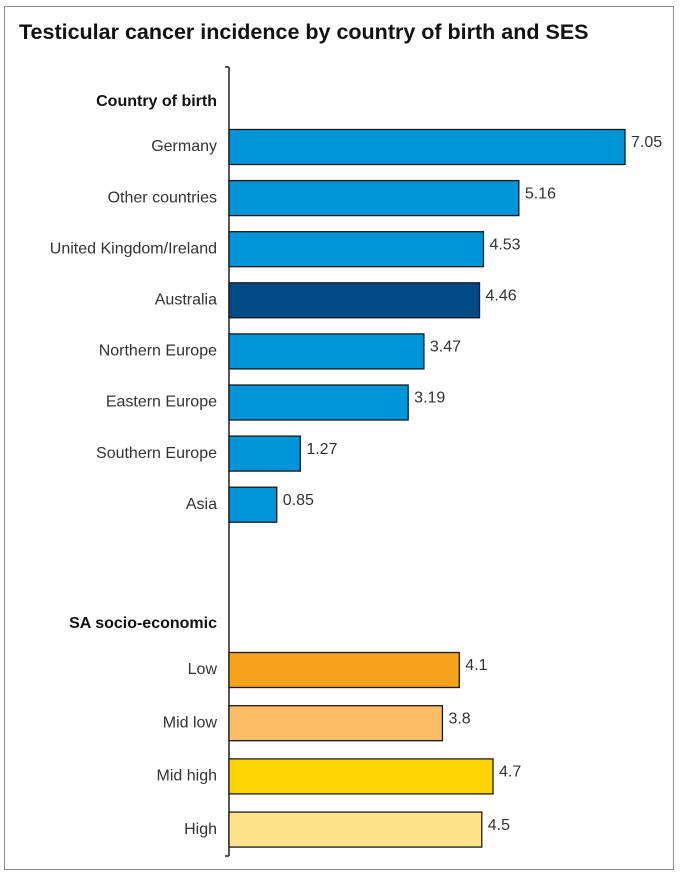 The image size is (680, 876). I want to click on value-label: 4.5, so click(499, 825).